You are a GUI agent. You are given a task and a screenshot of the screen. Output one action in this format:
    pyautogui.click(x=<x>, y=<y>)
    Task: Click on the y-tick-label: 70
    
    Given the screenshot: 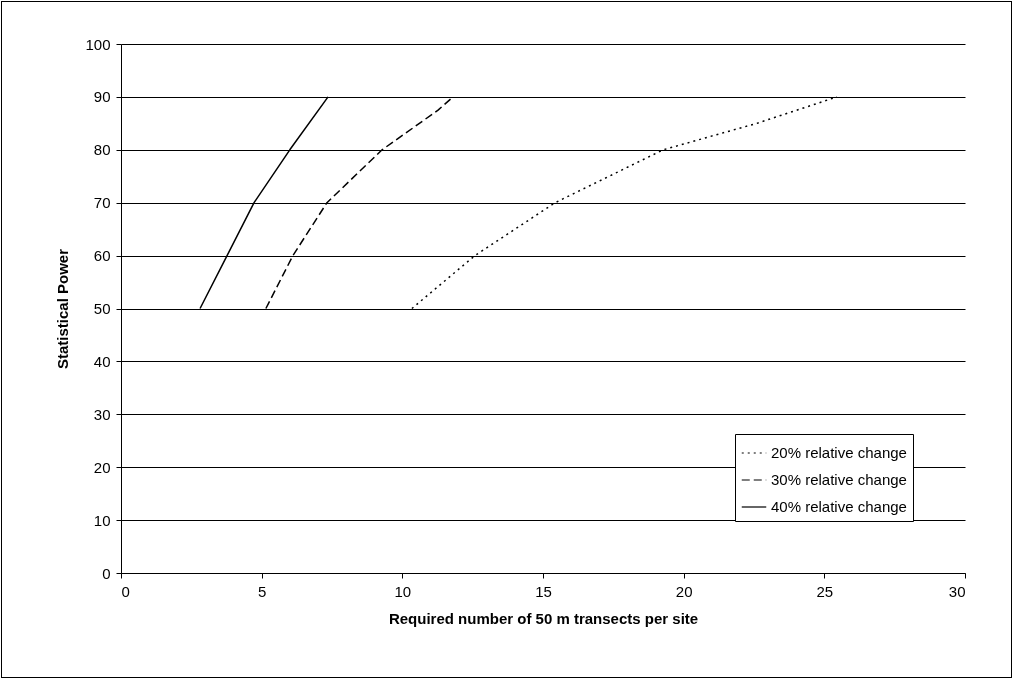 What is the action you would take?
    pyautogui.click(x=102, y=203)
    